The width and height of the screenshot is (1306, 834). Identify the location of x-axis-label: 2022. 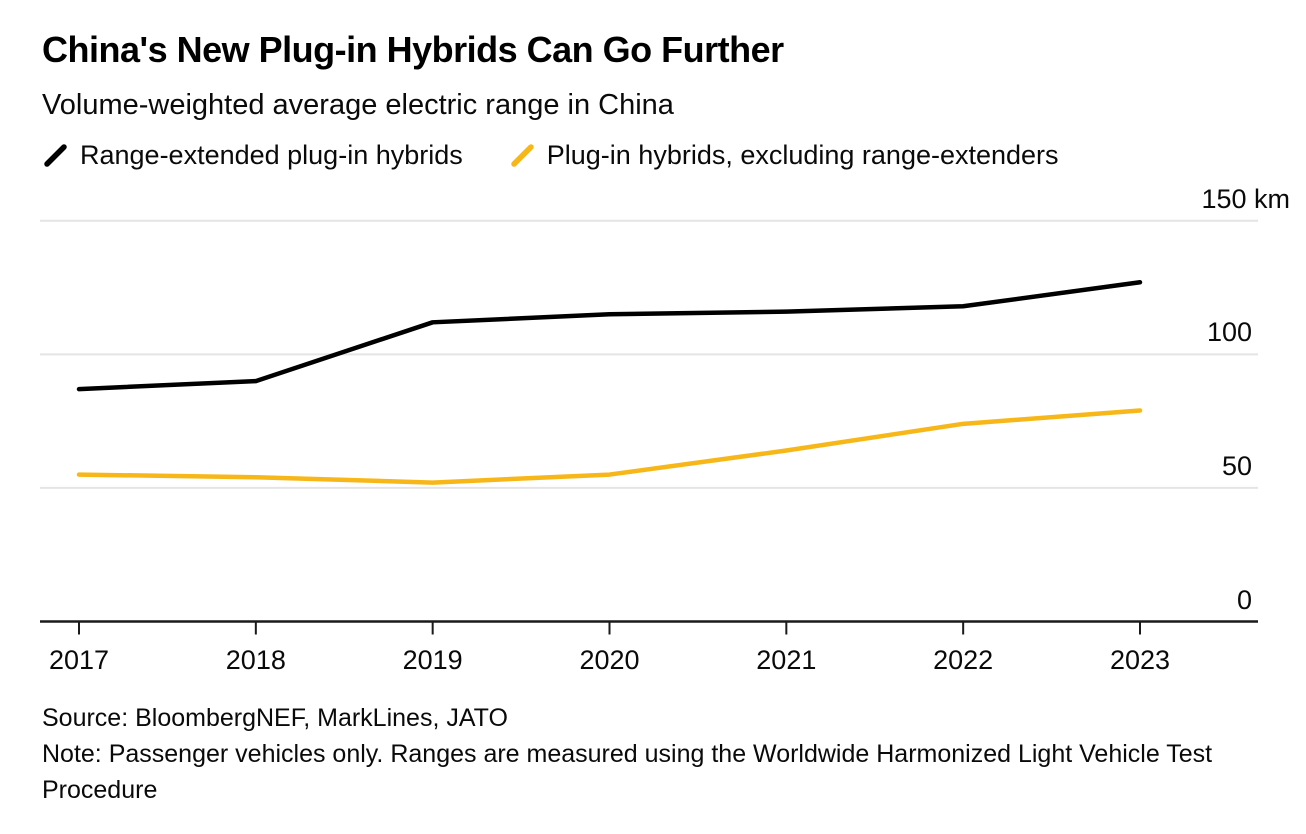
(963, 660).